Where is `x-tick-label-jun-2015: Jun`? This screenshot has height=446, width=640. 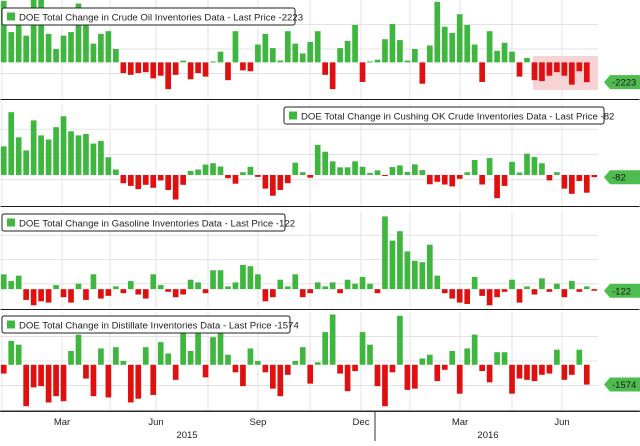 x-tick-label-jun-2015: Jun is located at coordinates (155, 422).